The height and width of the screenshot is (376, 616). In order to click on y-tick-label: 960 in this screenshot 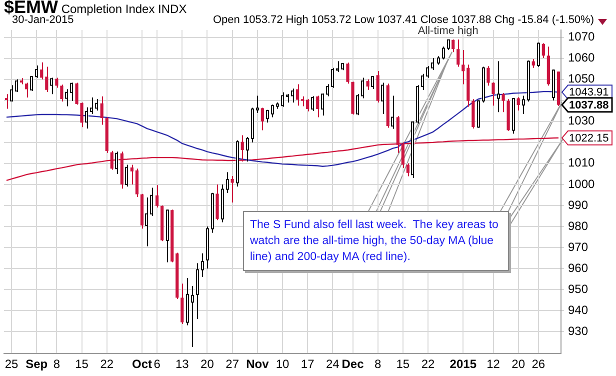, I will do `click(578, 267)`.